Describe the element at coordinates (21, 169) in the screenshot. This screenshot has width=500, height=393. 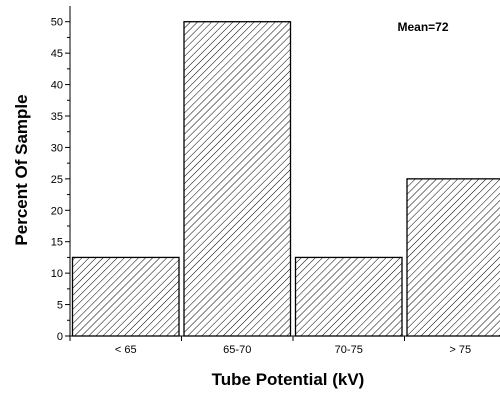
I see `y-axis-title: Percent Of Sample` at that location.